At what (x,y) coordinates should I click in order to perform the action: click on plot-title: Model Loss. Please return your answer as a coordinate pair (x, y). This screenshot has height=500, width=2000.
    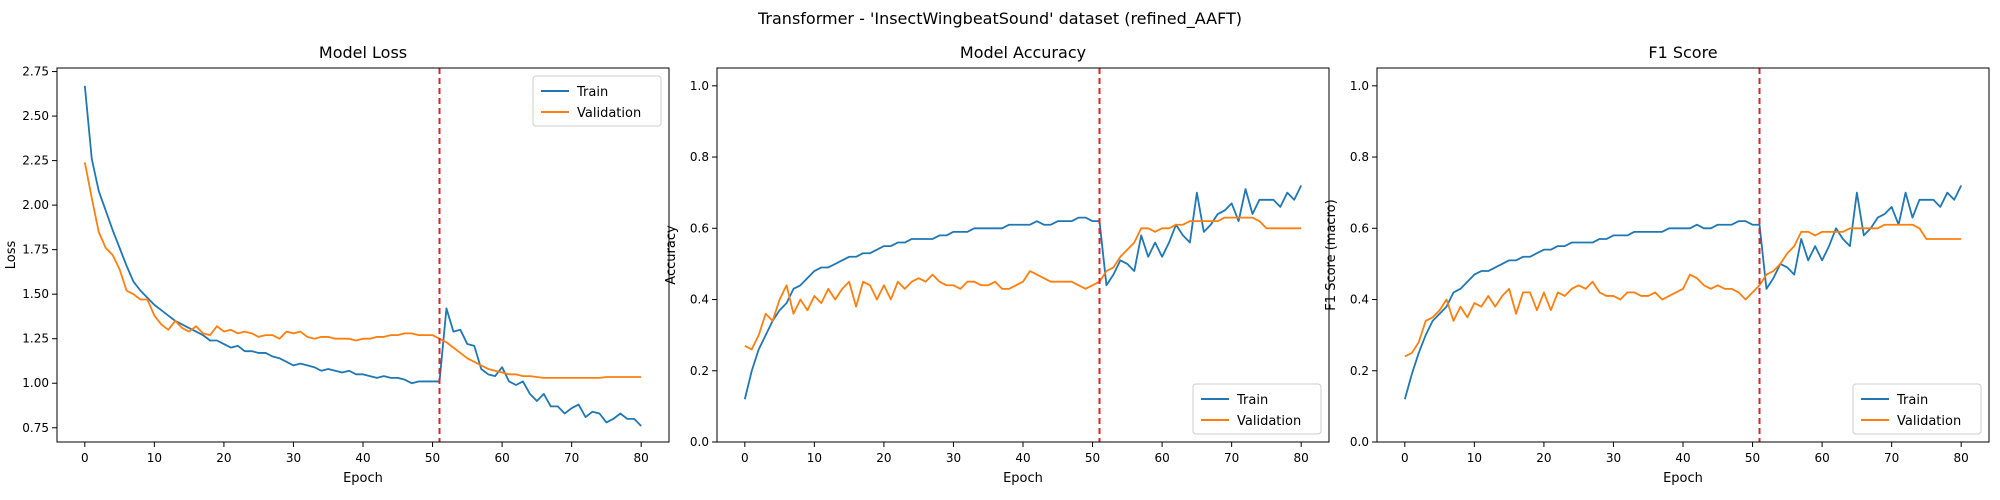
    Looking at the image, I should click on (363, 52).